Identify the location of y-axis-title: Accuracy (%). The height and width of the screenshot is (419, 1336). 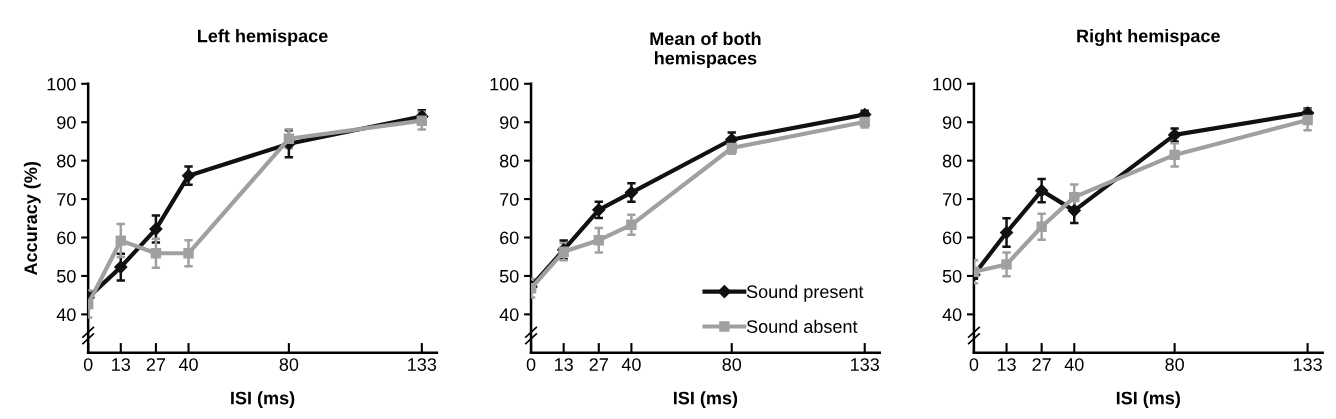
(32, 218).